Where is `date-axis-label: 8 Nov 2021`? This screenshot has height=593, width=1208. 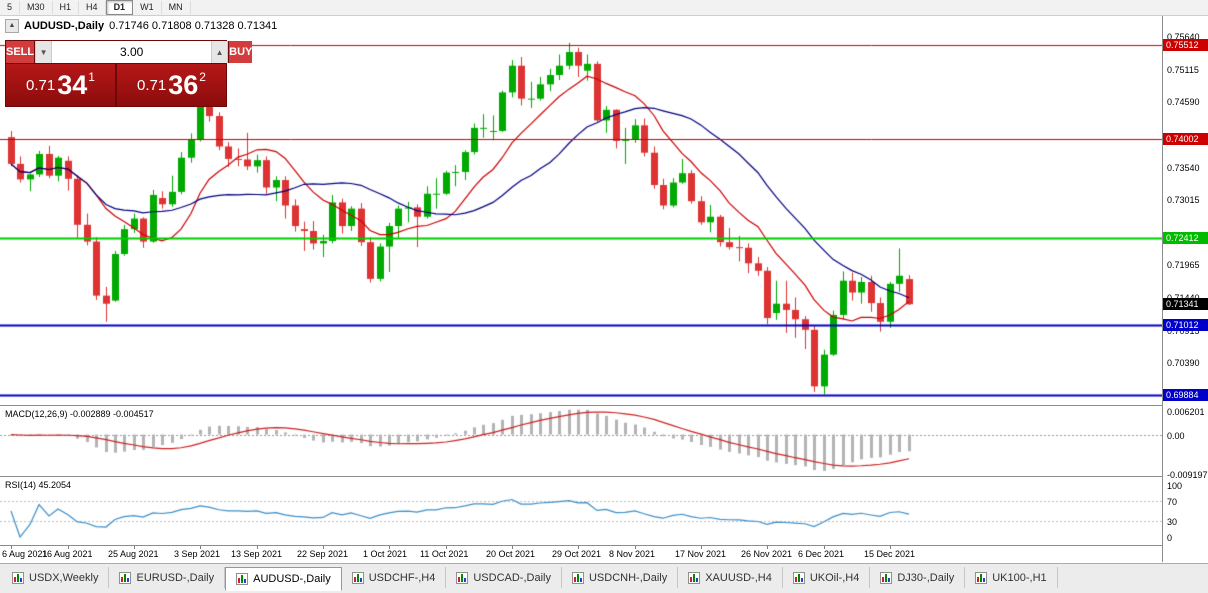 date-axis-label: 8 Nov 2021 is located at coordinates (632, 554).